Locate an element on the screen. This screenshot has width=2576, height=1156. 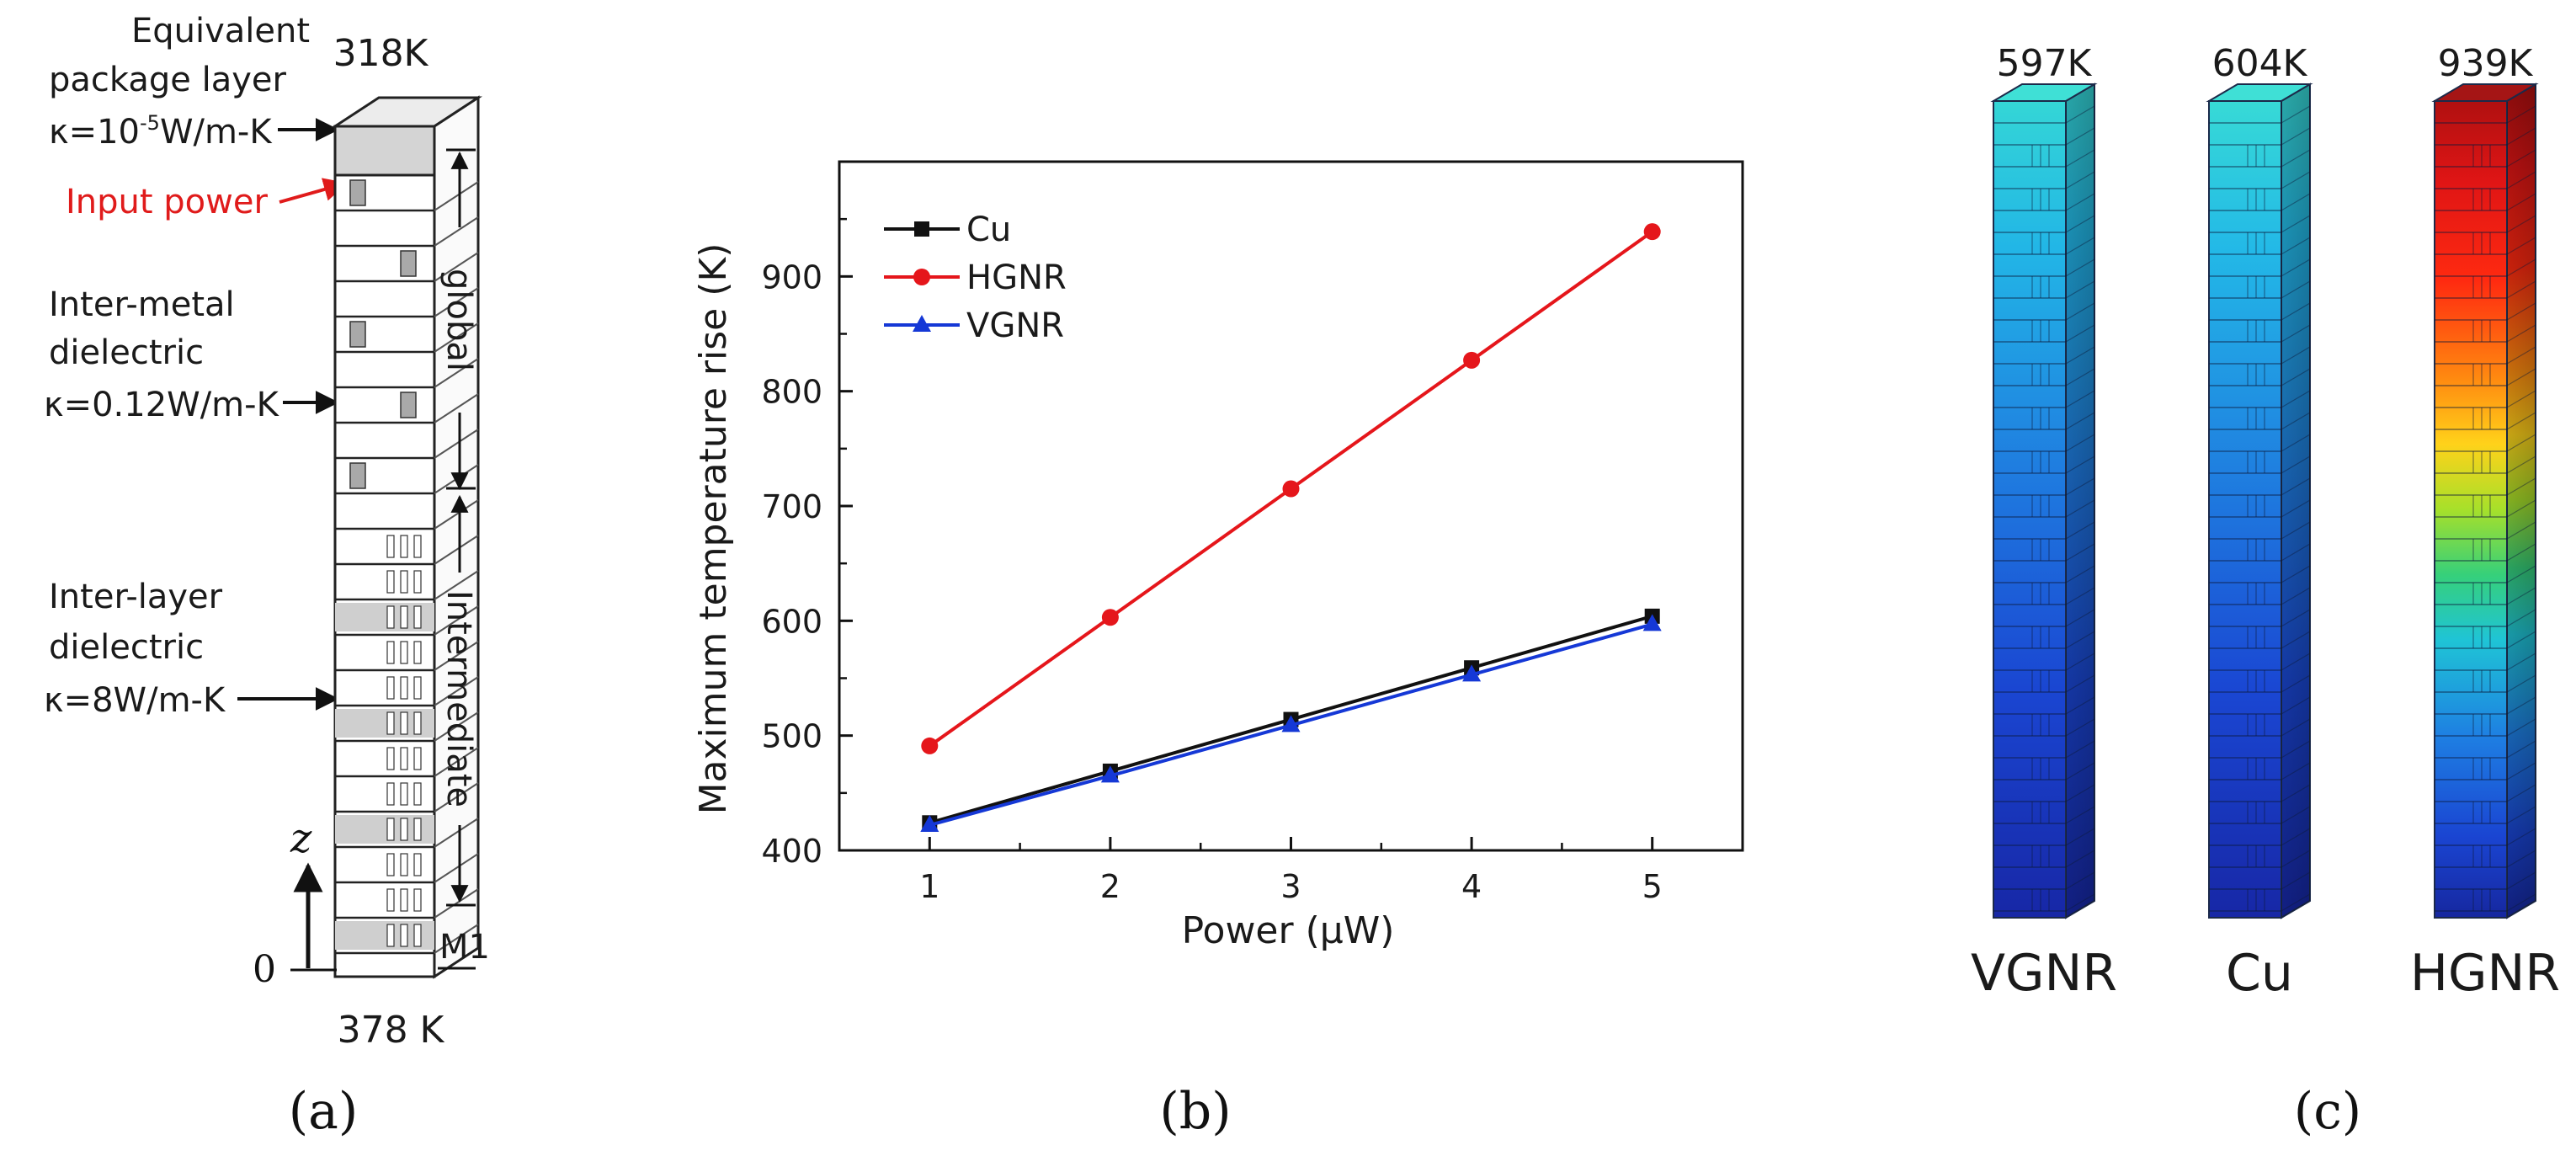
top-temperature: 318K is located at coordinates (381, 53).